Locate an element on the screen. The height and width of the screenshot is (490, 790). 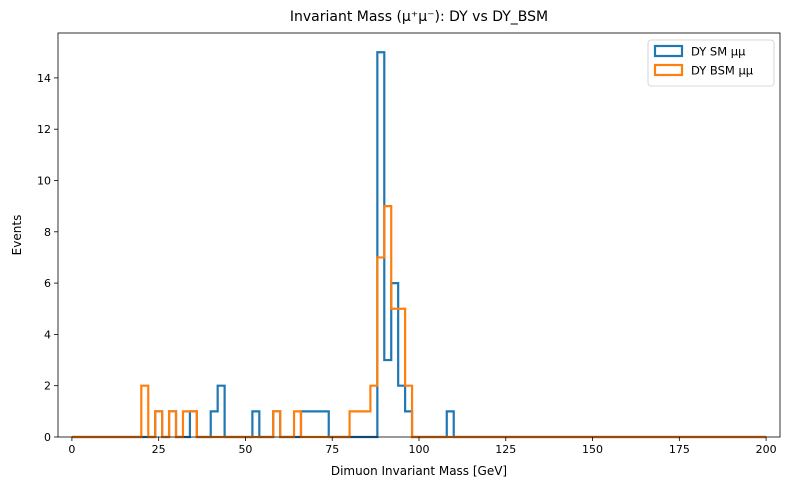
y-tick-label: 2 is located at coordinates (47, 386).